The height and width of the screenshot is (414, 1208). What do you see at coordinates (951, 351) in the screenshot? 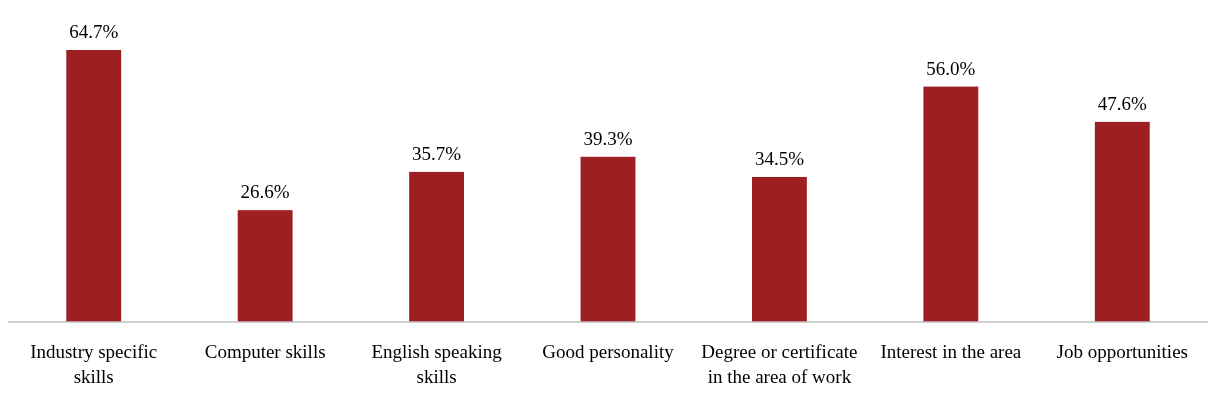
I see `x-tick-label: Interest in the area` at bounding box center [951, 351].